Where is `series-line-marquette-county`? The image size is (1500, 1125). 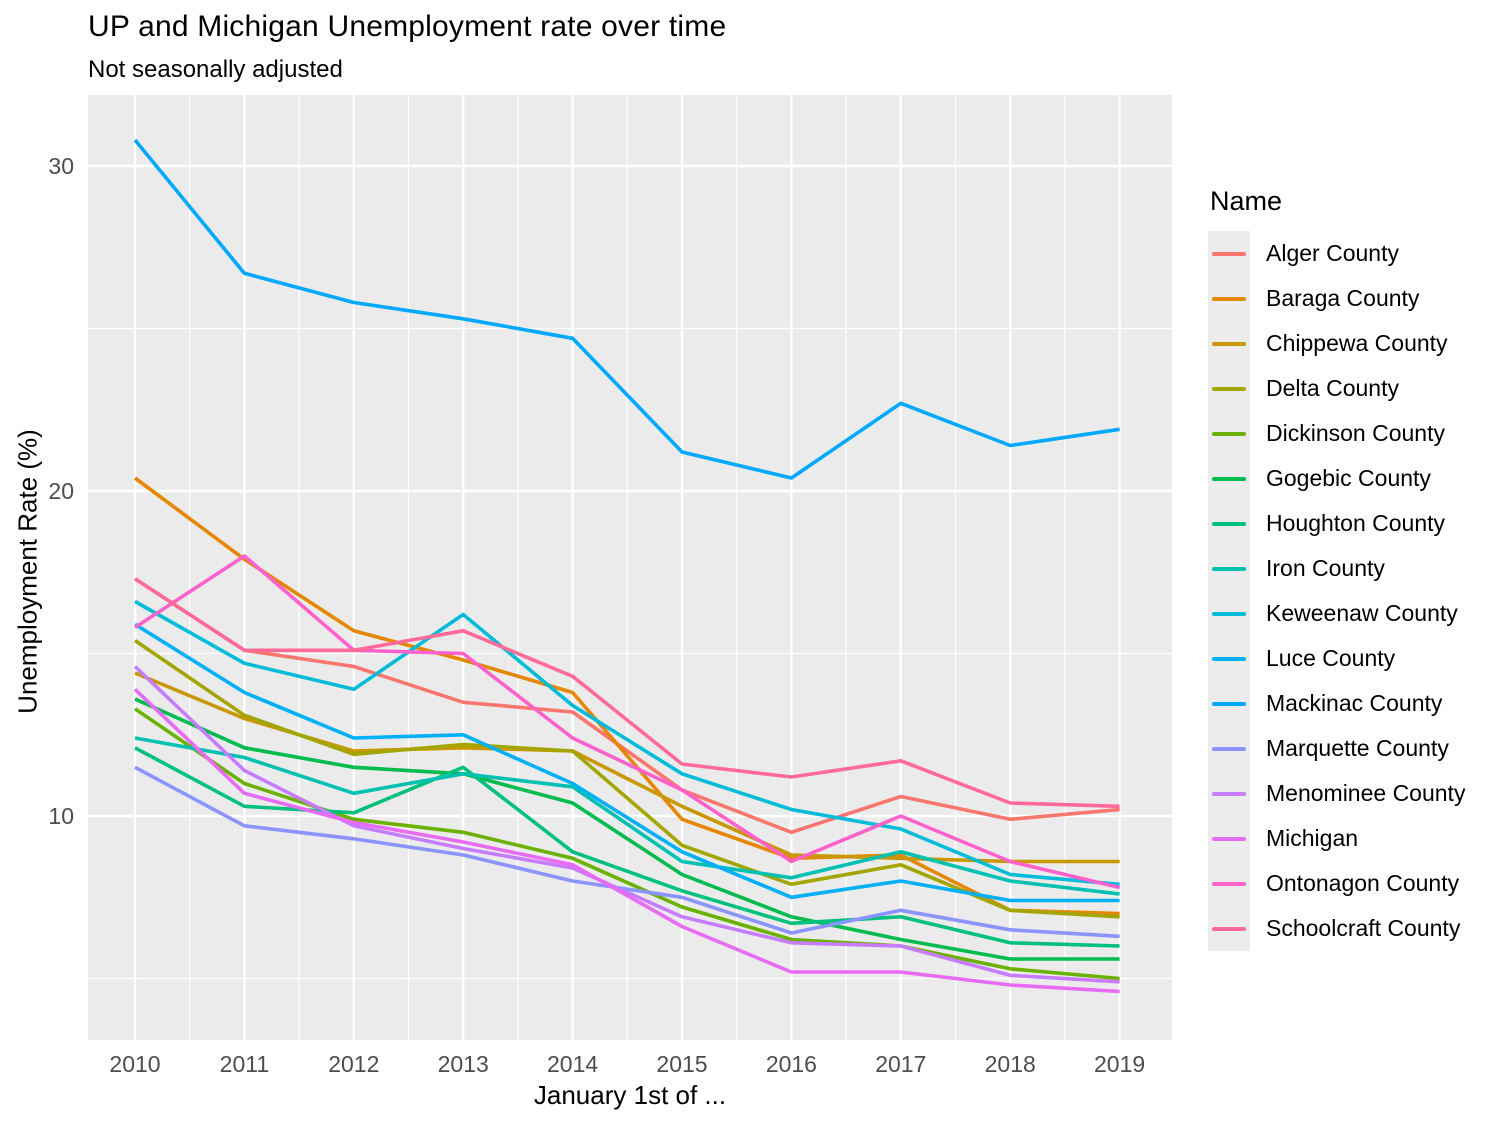
series-line-marquette-county is located at coordinates (627, 852).